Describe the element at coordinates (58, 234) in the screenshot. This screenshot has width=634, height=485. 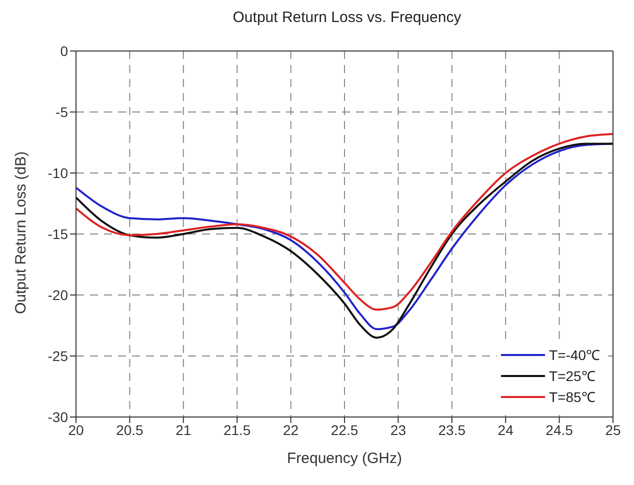
I see `y-tick-label: -15` at that location.